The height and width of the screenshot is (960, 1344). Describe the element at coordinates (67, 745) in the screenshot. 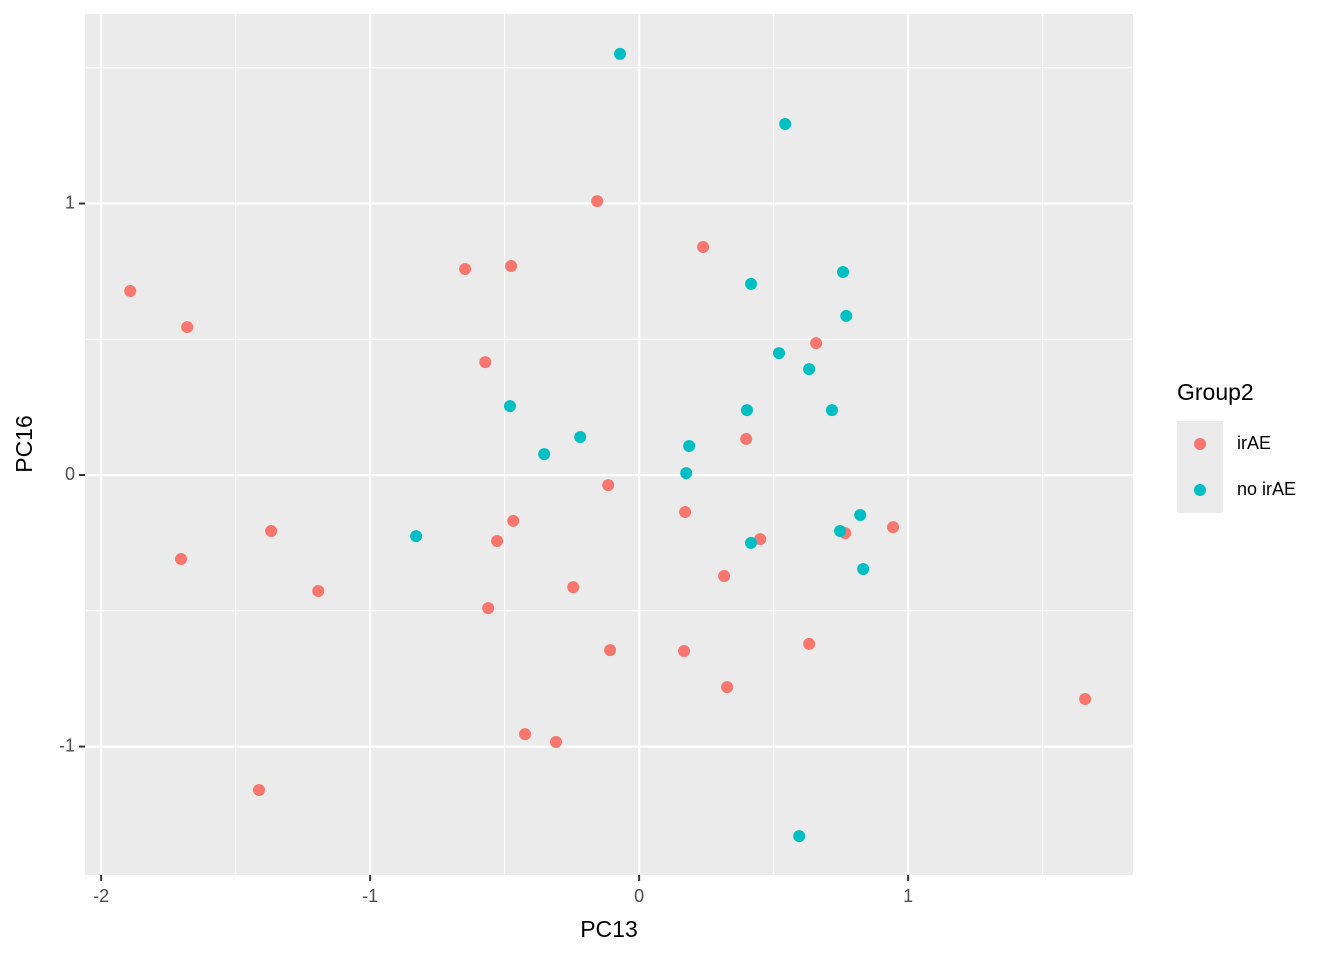

I see `y-tick-label: -1` at that location.